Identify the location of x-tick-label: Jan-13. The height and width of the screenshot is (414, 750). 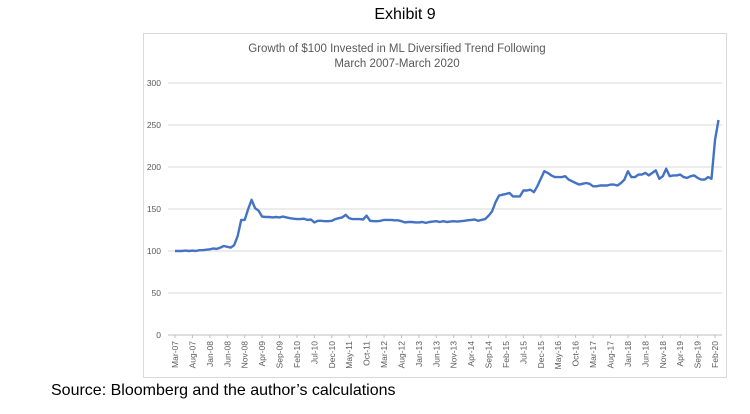
(419, 354).